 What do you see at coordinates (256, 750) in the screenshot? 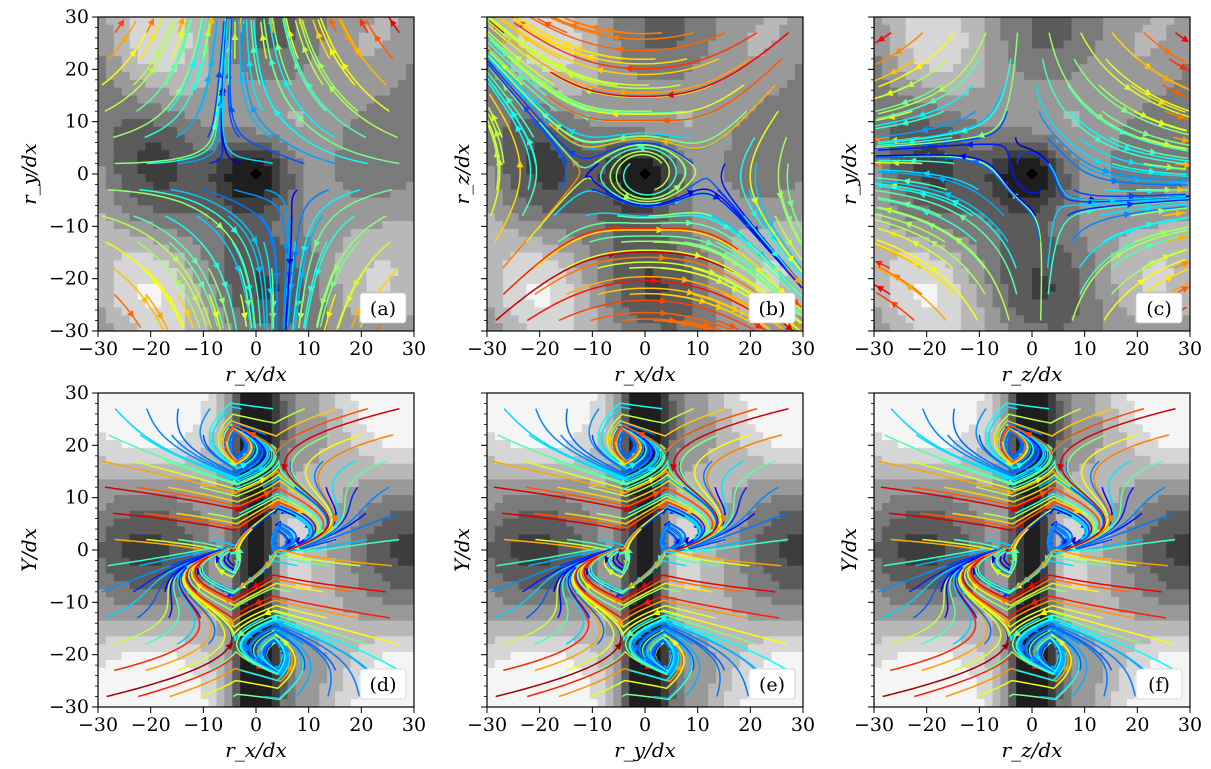
I see `x-axis-label: r_x/dx` at bounding box center [256, 750].